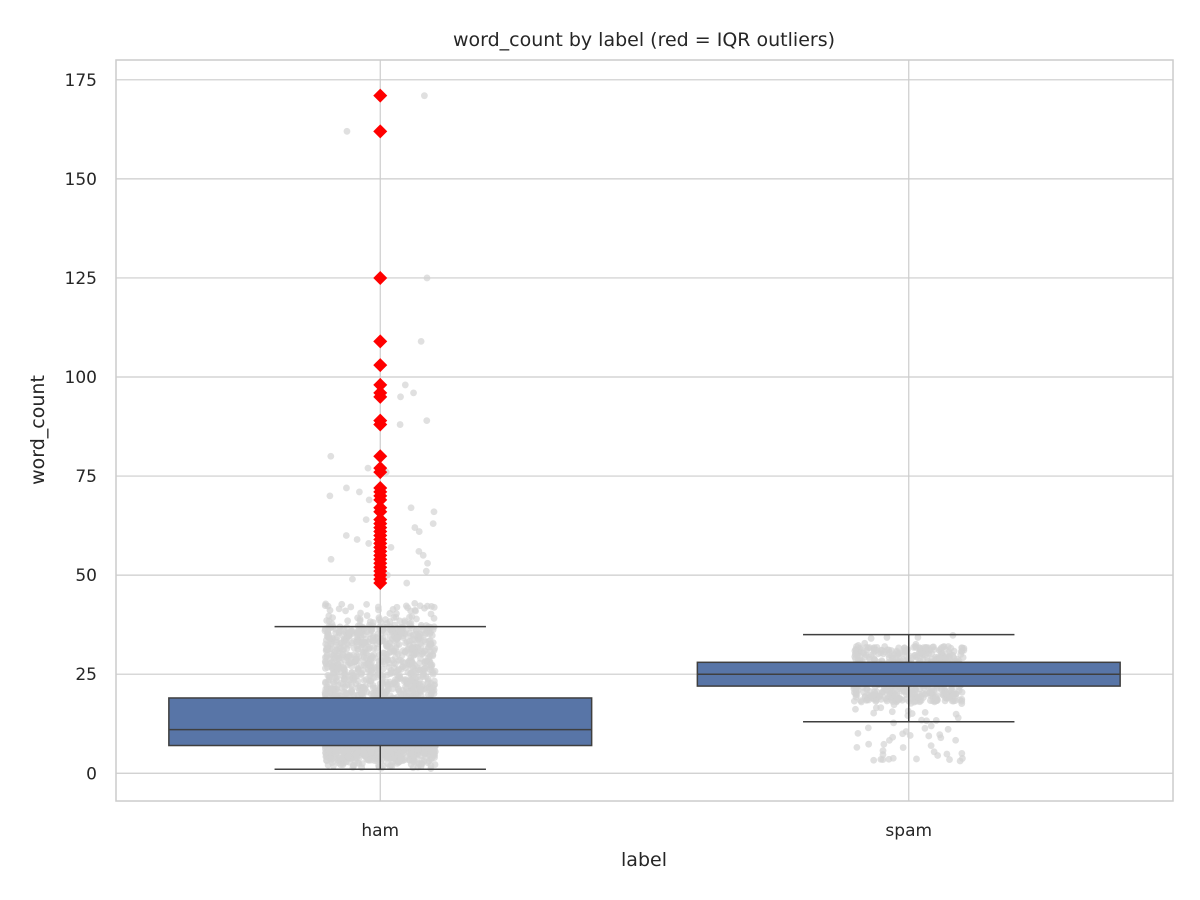 This screenshot has height=900, width=1200. What do you see at coordinates (380, 339) in the screenshot?
I see `outlier-markers` at bounding box center [380, 339].